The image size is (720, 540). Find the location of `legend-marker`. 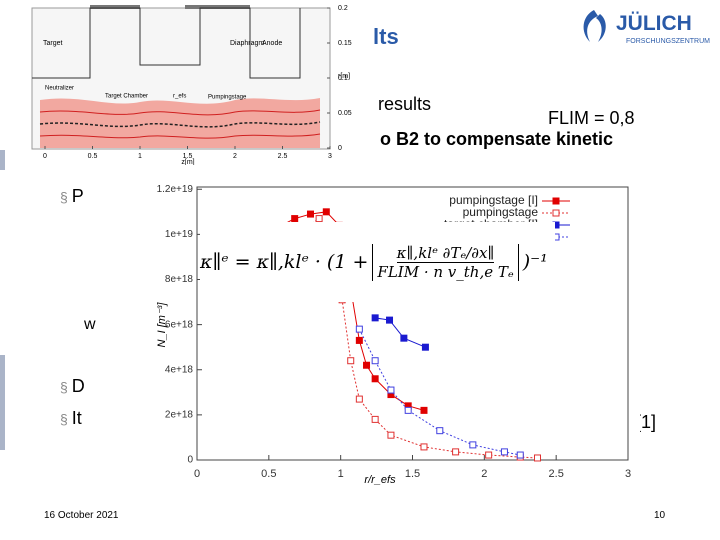

legend-marker is located at coordinates (556, 213).